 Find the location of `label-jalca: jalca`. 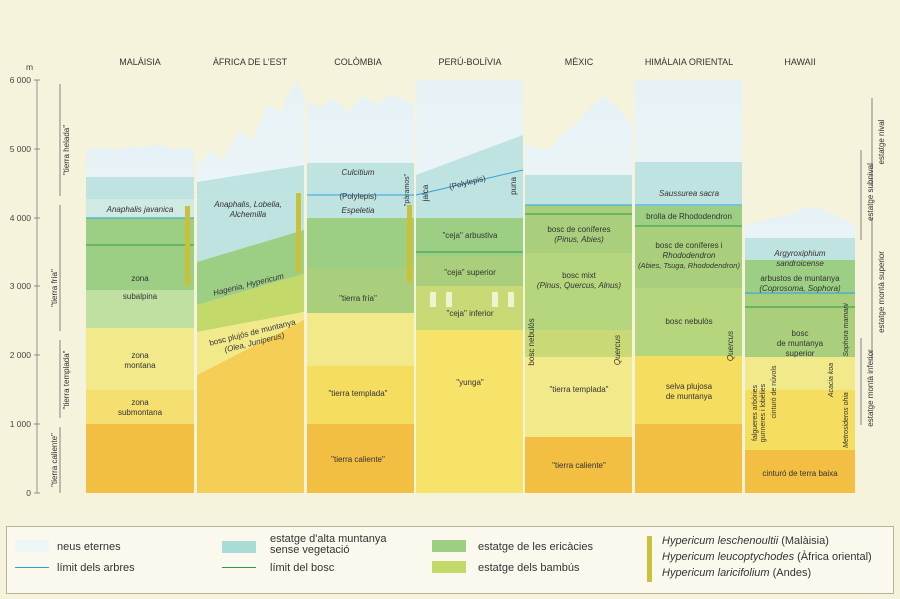

label-jalca: jalca is located at coordinates (425, 193).